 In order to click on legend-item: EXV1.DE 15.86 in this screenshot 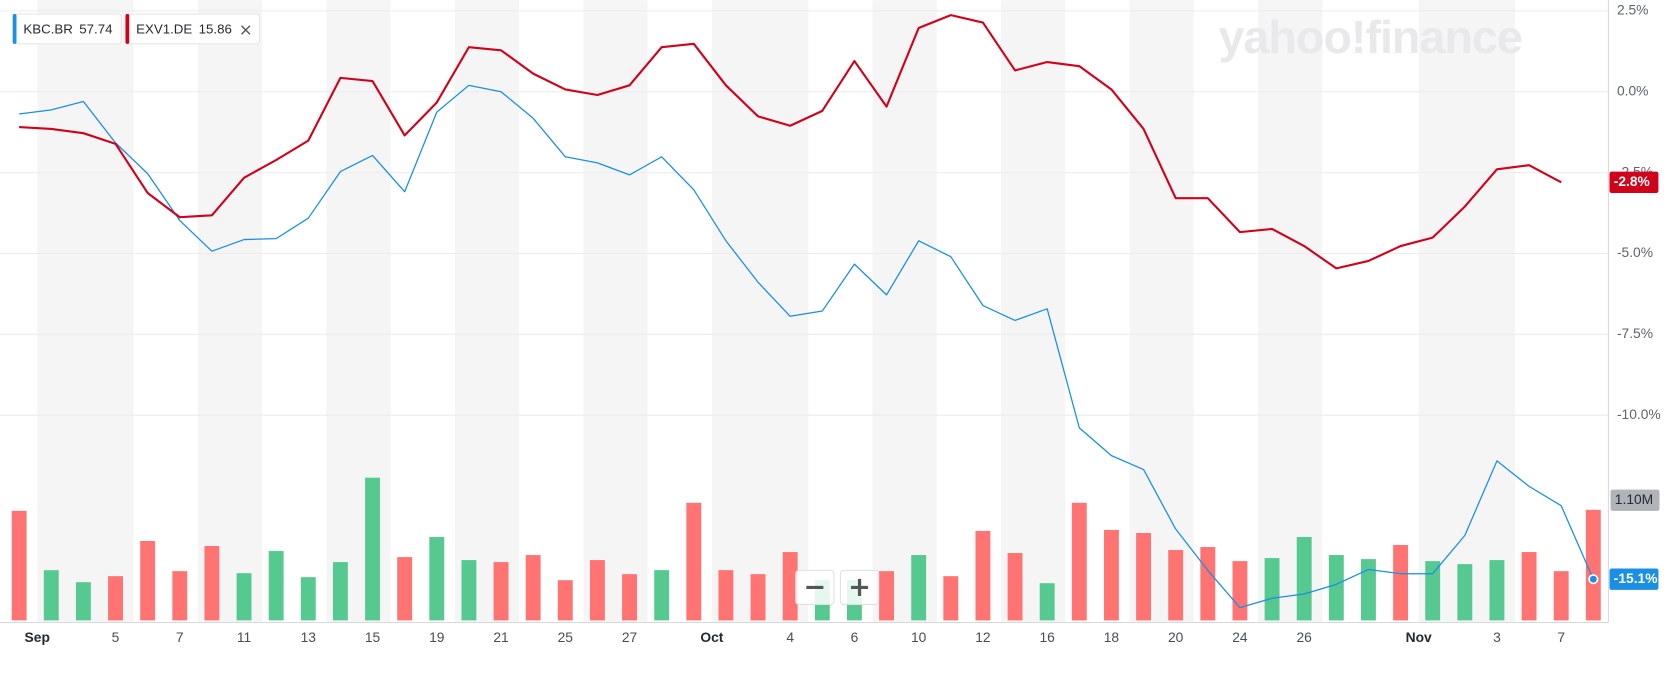, I will do `click(192, 29)`.